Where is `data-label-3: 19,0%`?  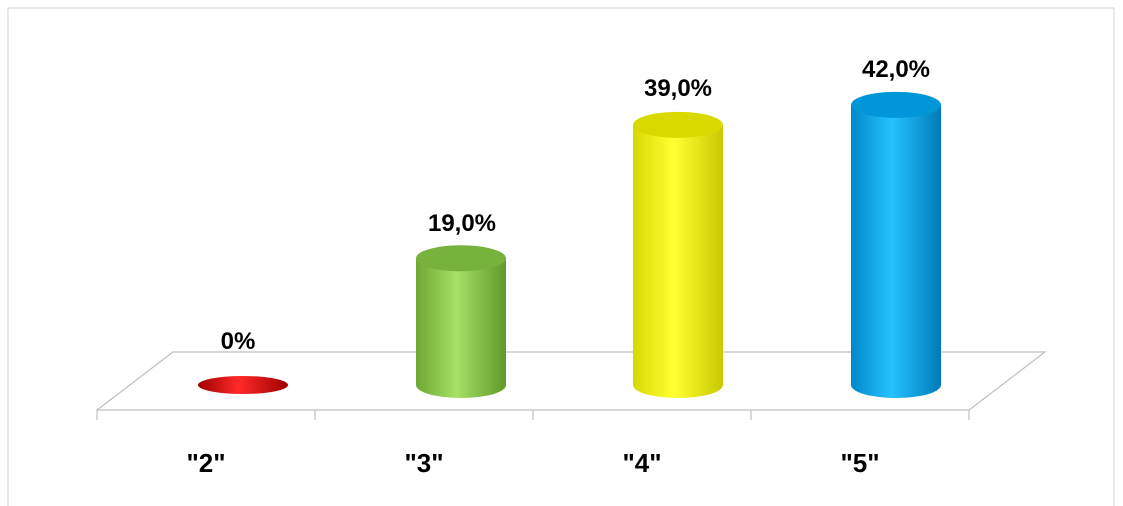
data-label-3: 19,0% is located at coordinates (462, 223).